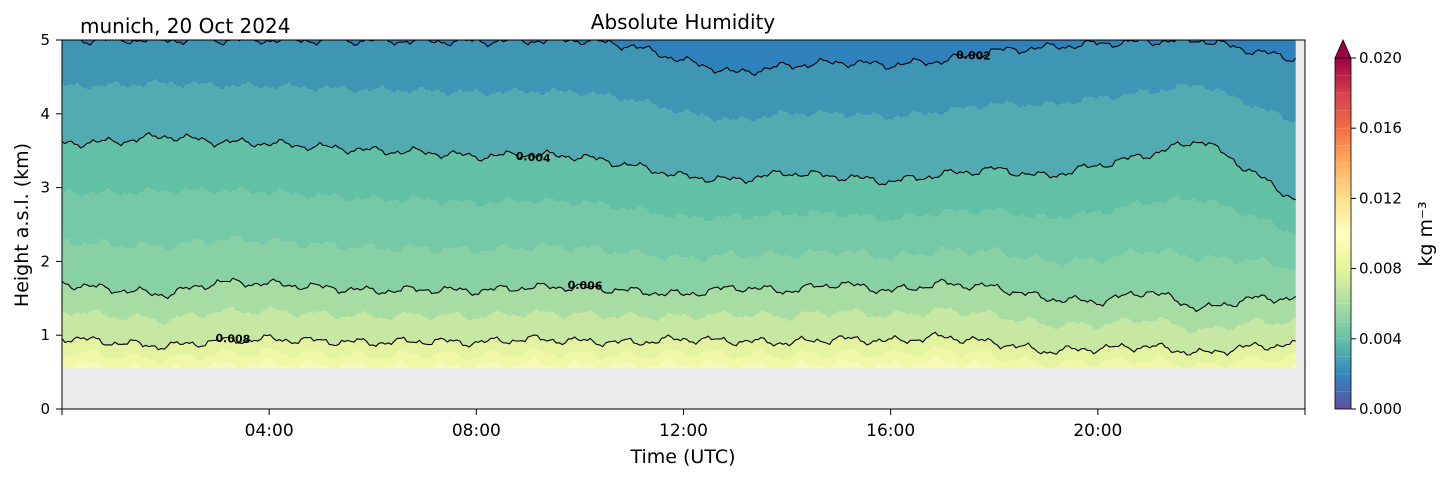 The width and height of the screenshot is (1454, 478). What do you see at coordinates (1380, 409) in the screenshot?
I see `colorbar-tick-label: 0.000` at bounding box center [1380, 409].